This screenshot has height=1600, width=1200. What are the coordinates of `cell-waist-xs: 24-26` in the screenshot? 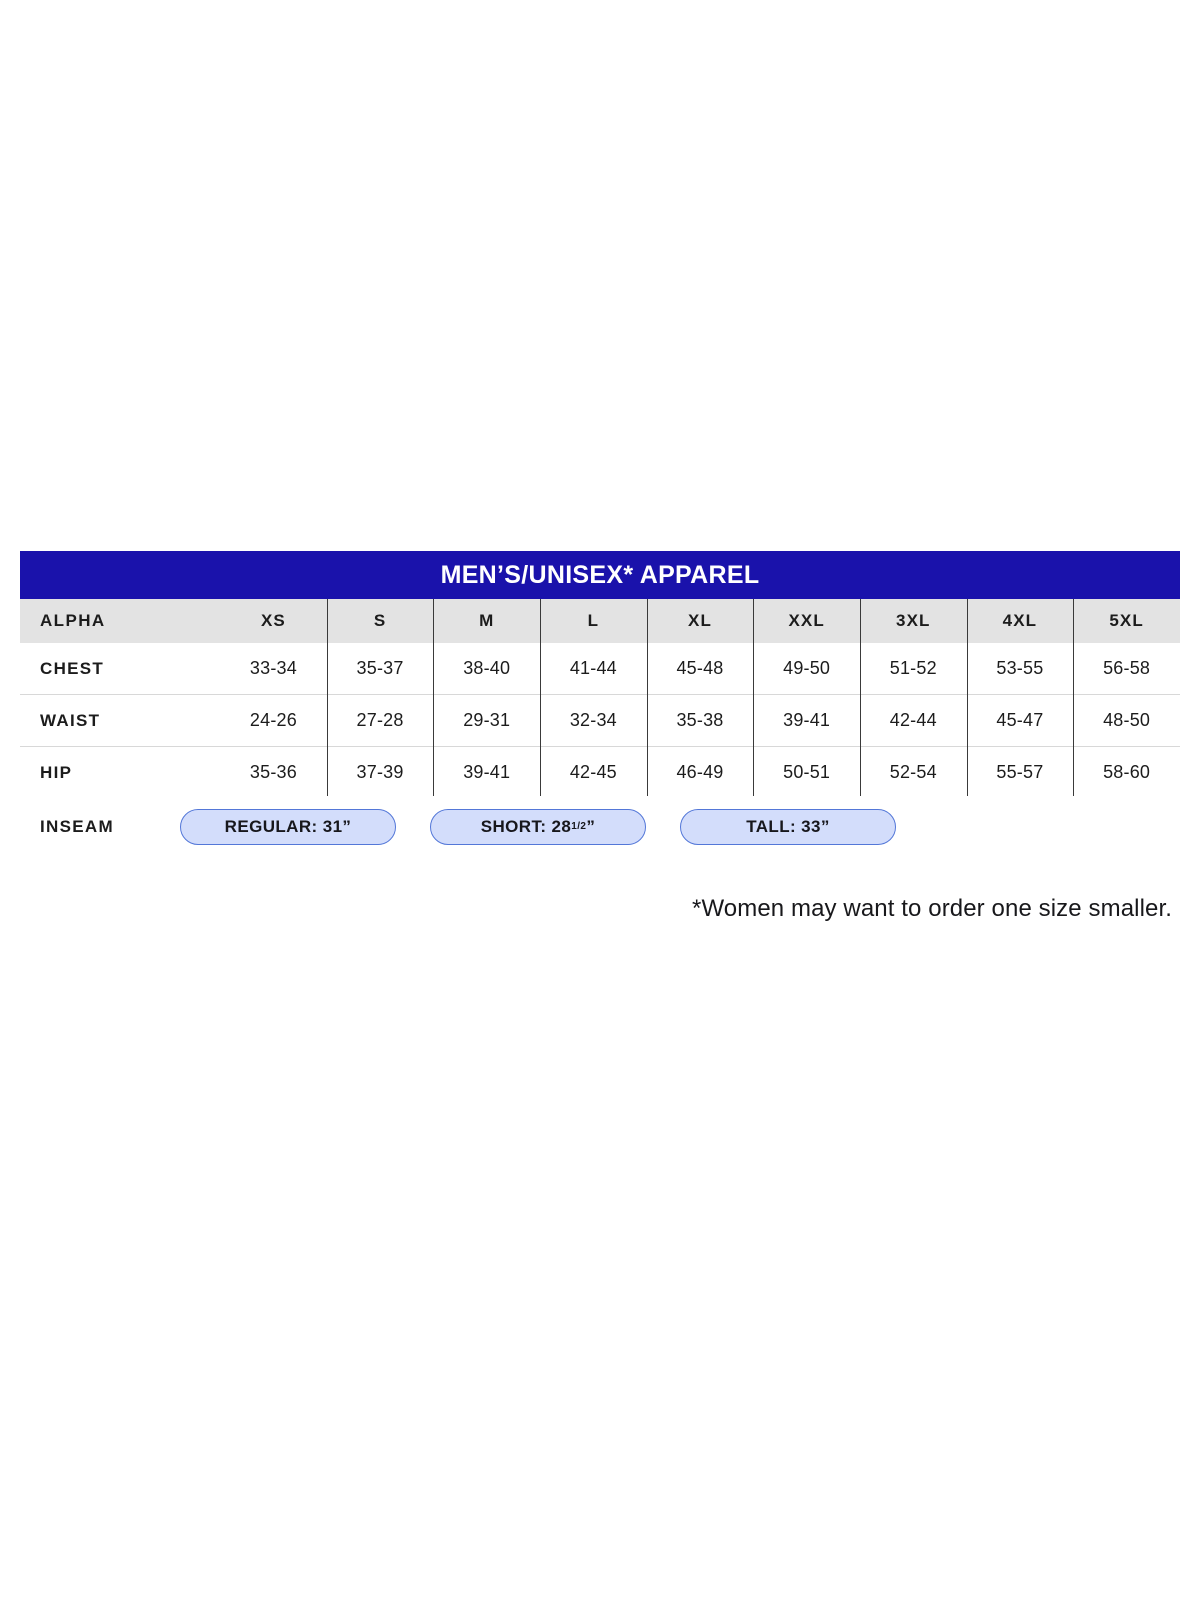 It's located at (273, 720).